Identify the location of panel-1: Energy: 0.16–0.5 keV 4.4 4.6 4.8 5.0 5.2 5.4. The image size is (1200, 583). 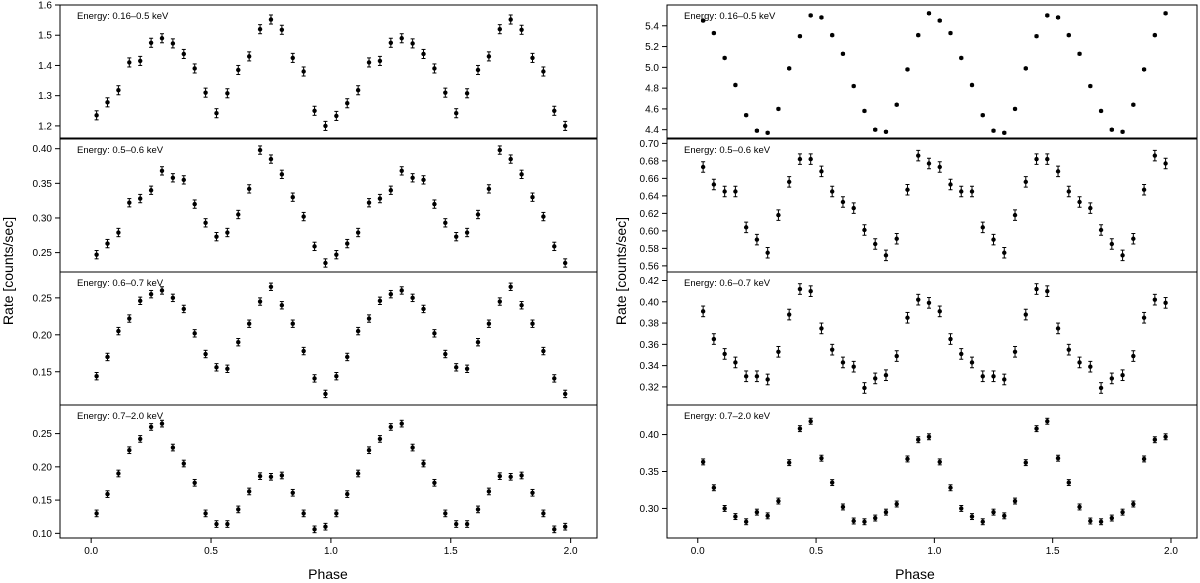
(921, 71).